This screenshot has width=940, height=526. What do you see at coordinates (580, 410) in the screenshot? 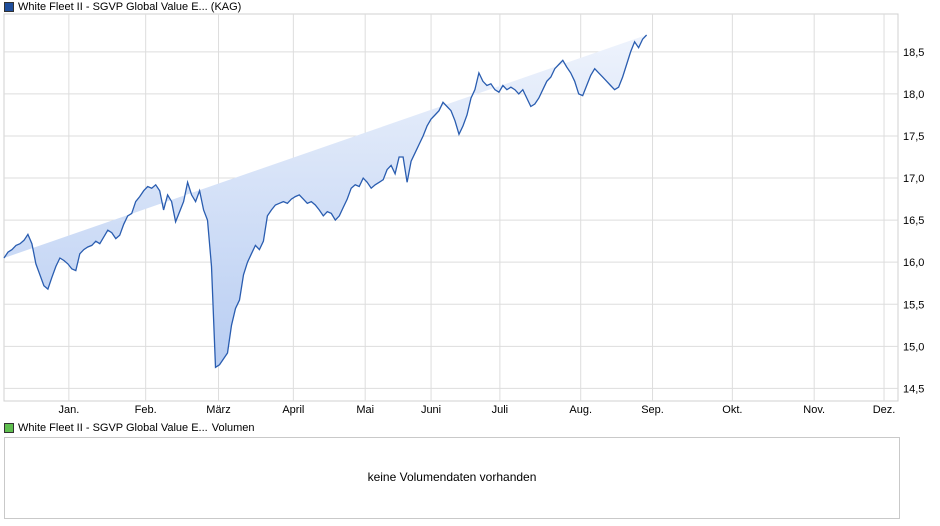
I see `x-tick-label: Aug.` at bounding box center [580, 410].